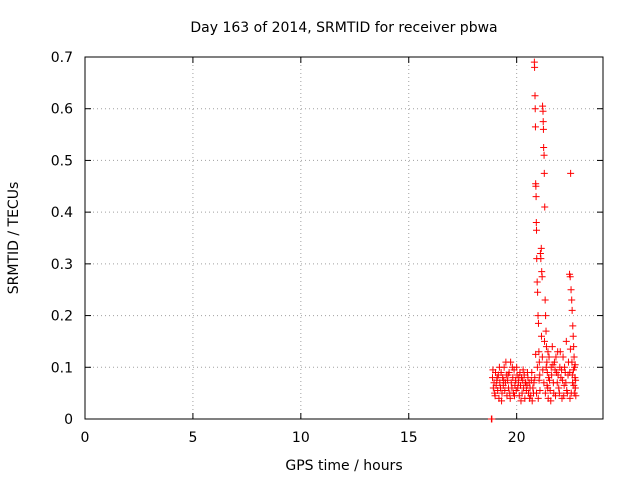 This screenshot has width=640, height=480. Describe the element at coordinates (62, 161) in the screenshot. I see `y-tick-label: 0.5` at that location.